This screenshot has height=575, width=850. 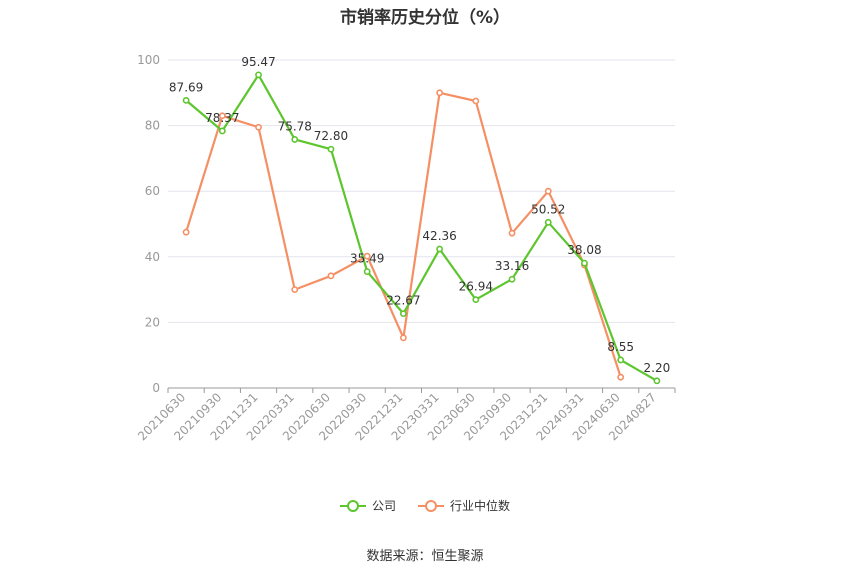 I want to click on company-data-label: 95.47, so click(x=258, y=62).